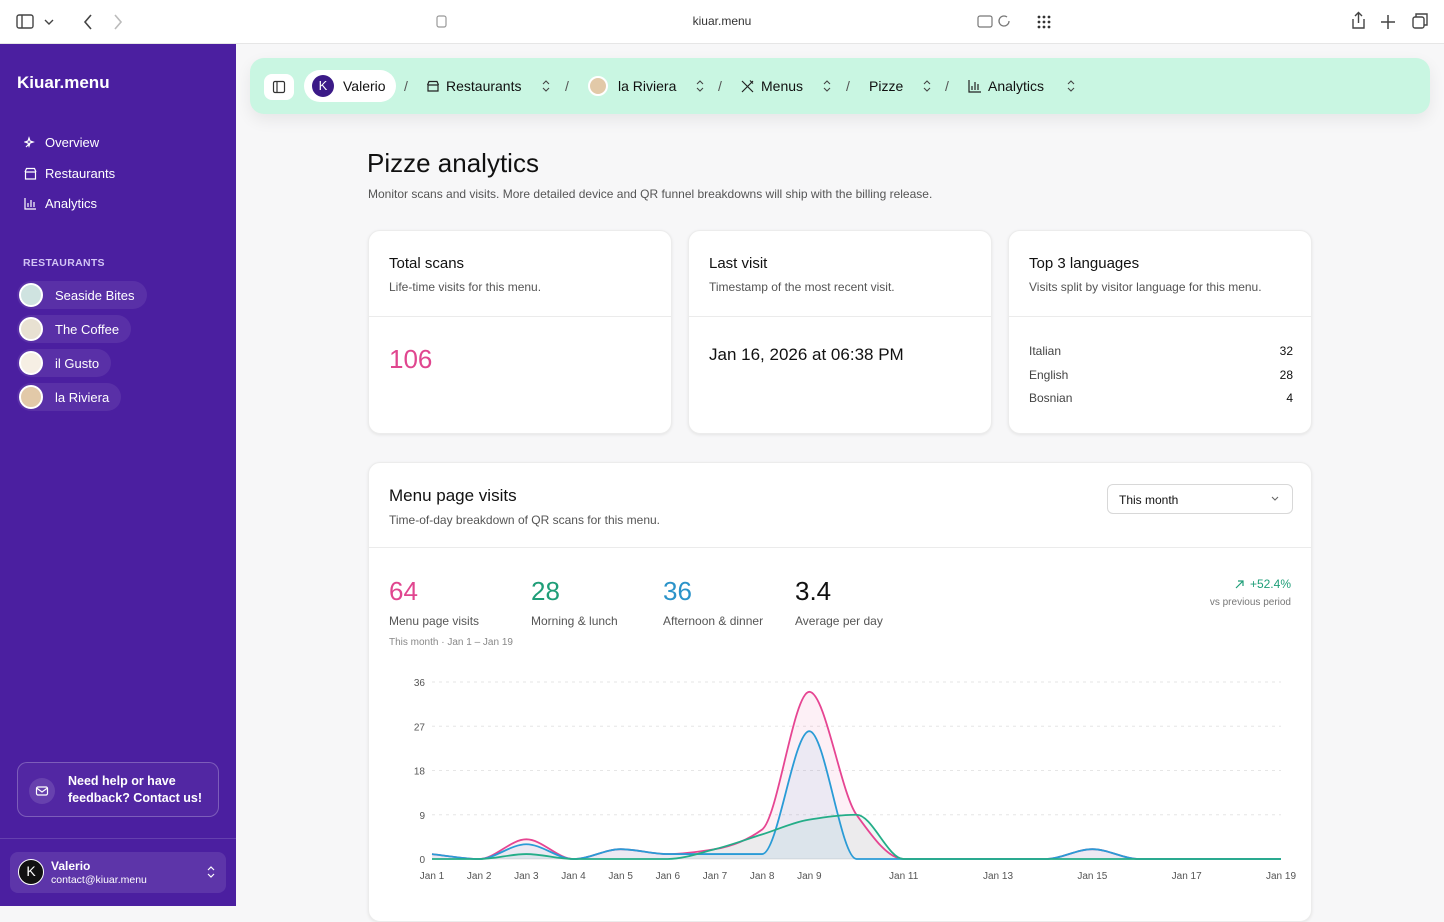 This screenshot has width=1444, height=922. Describe the element at coordinates (118, 872) in the screenshot. I see `user-menu: K Valerio contact@kiuar.menu` at that location.